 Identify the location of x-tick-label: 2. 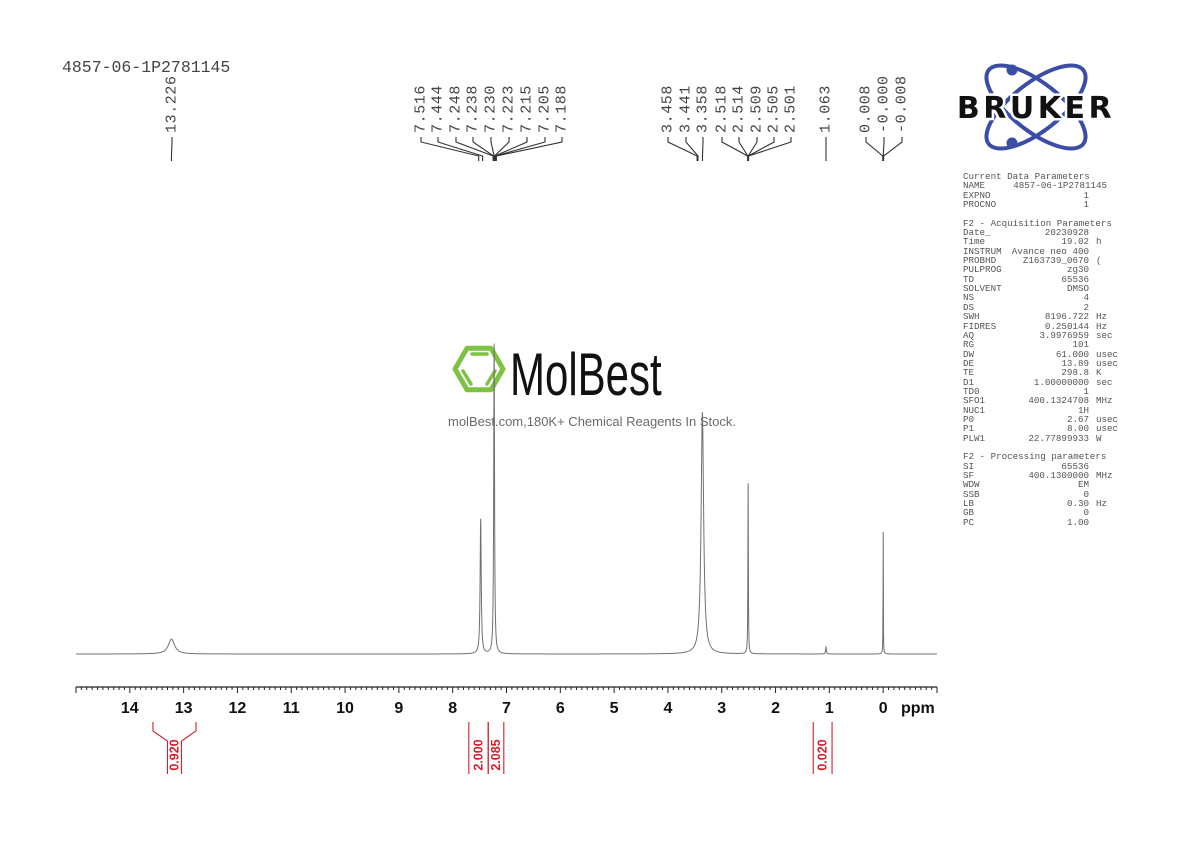
(775, 708).